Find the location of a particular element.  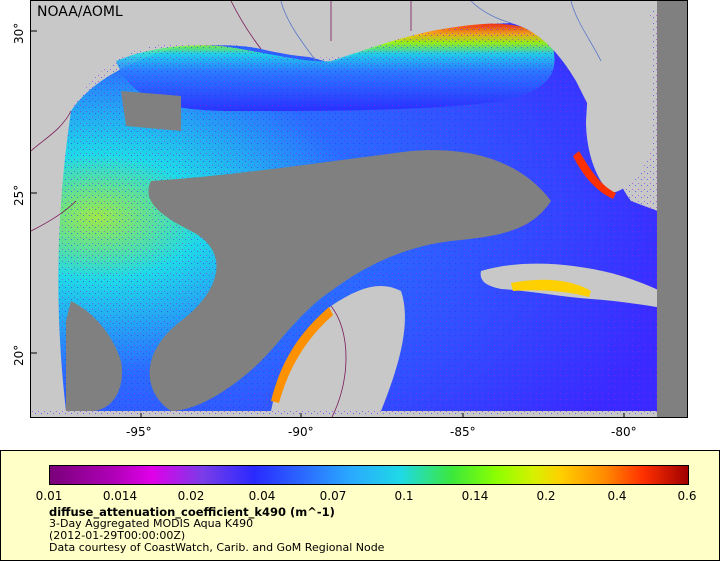

florida-coastal-band is located at coordinates (594, 175).